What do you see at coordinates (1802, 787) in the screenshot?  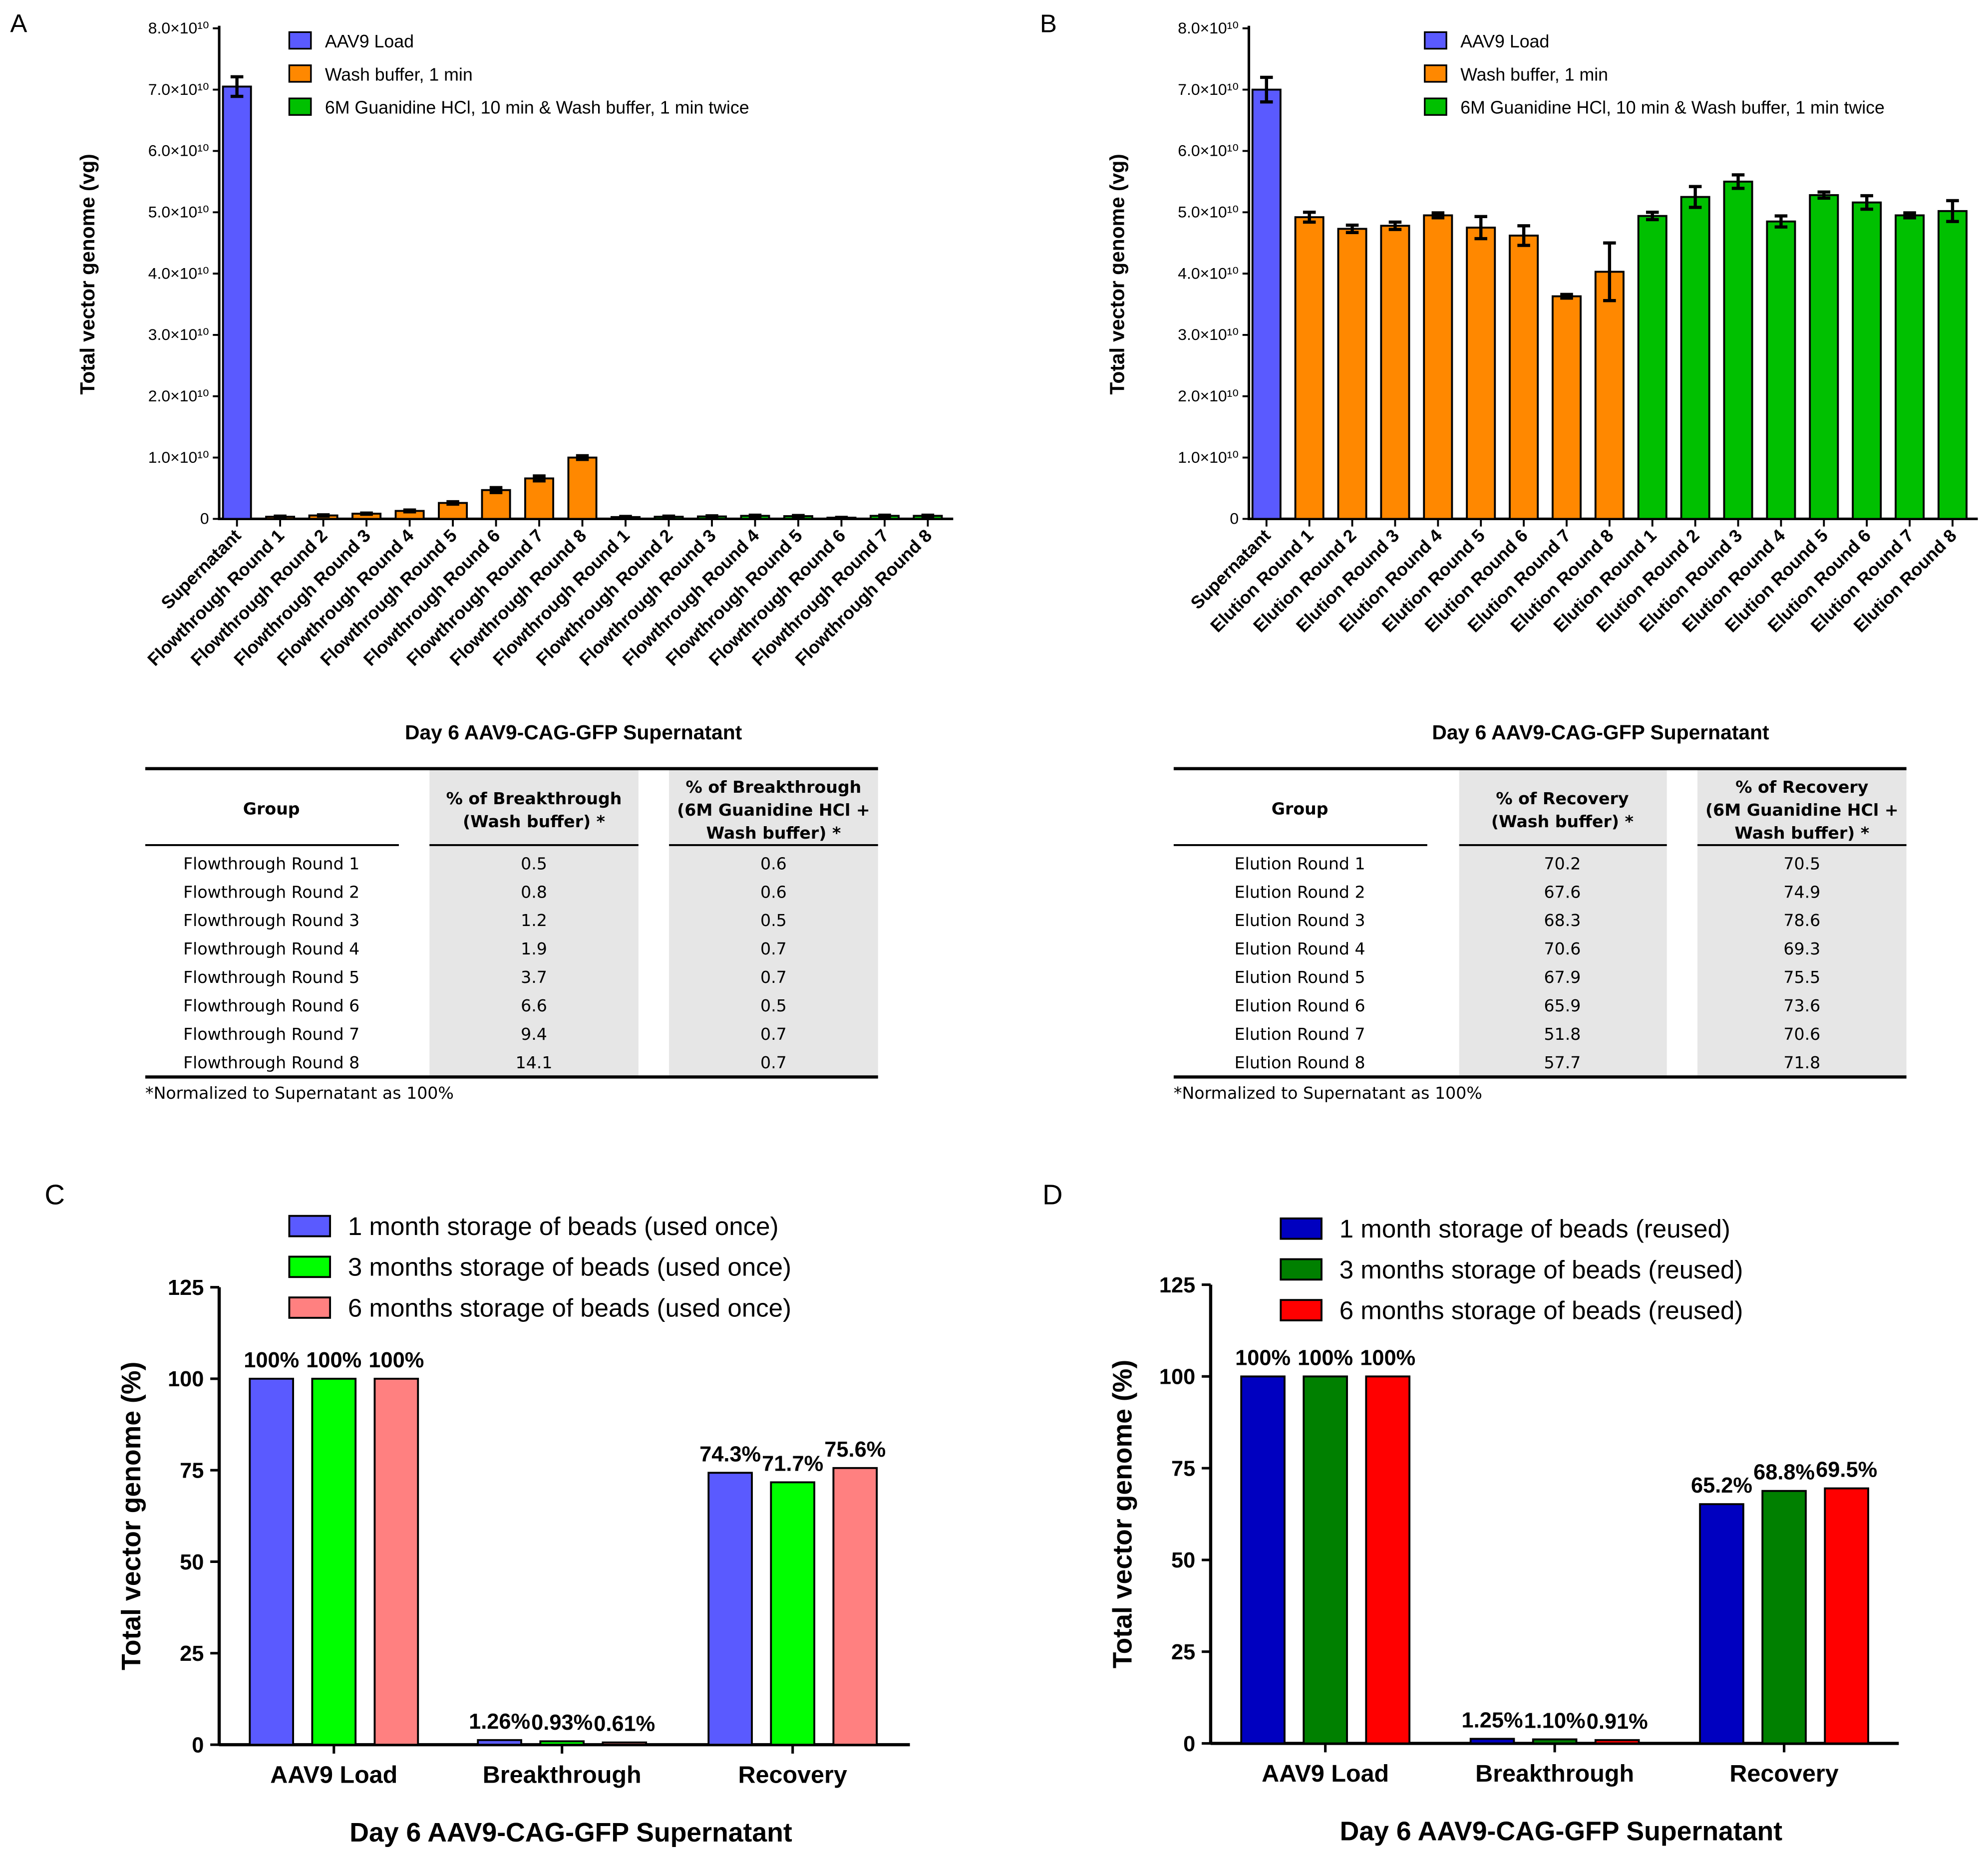 I see `column-header: % of Recovery` at bounding box center [1802, 787].